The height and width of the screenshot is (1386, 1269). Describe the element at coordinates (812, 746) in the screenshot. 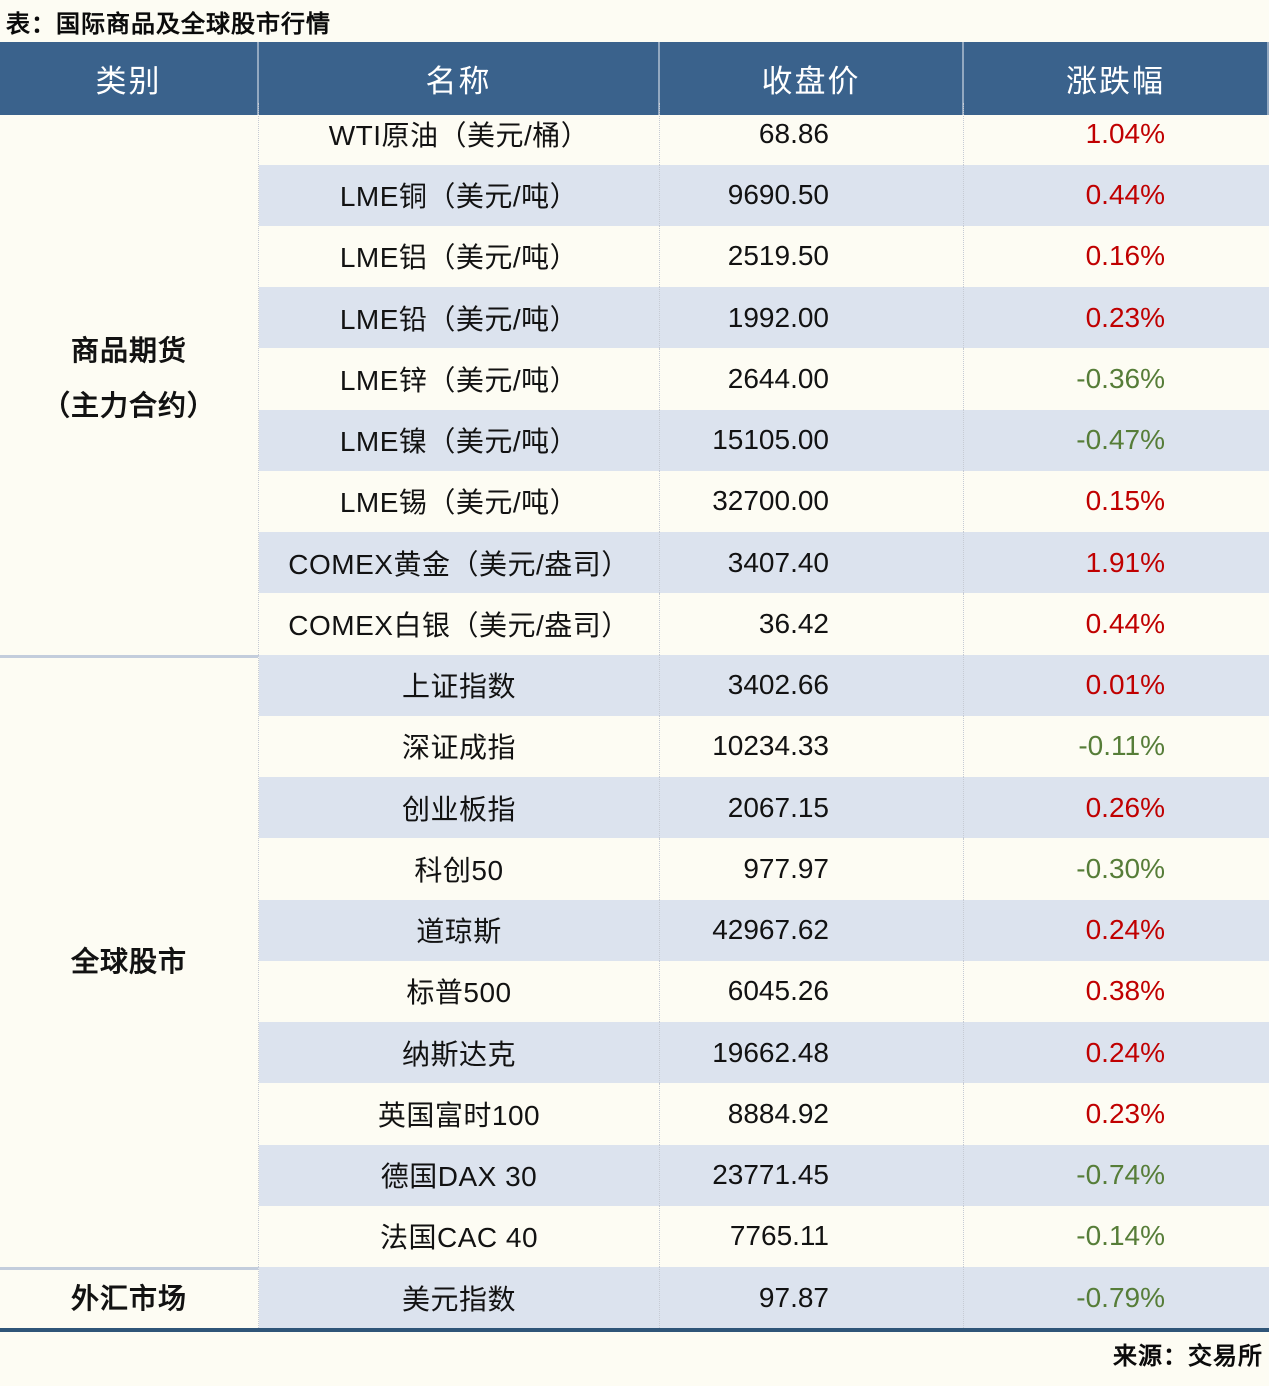

I see `close-price: 10234.33` at that location.